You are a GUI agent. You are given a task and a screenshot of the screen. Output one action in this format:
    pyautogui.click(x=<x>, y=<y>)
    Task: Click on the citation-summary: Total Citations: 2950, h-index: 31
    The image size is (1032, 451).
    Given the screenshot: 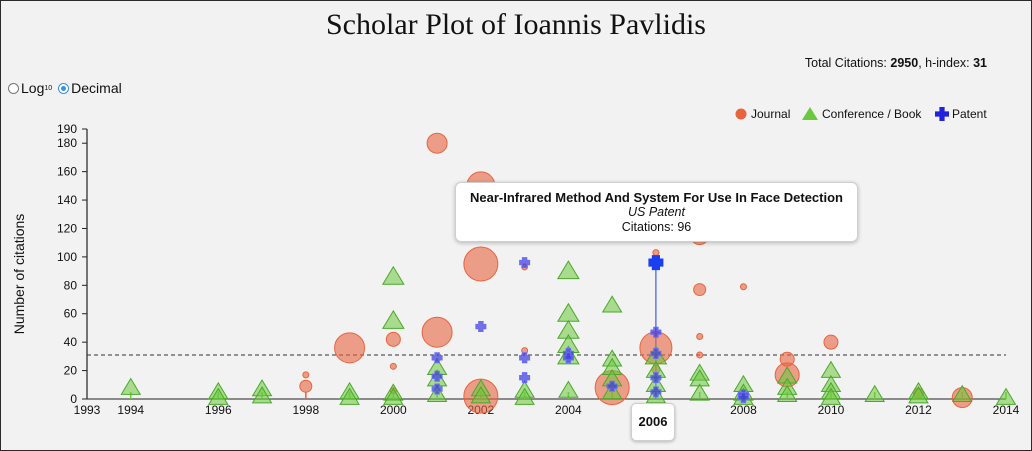 What is the action you would take?
    pyautogui.click(x=896, y=63)
    